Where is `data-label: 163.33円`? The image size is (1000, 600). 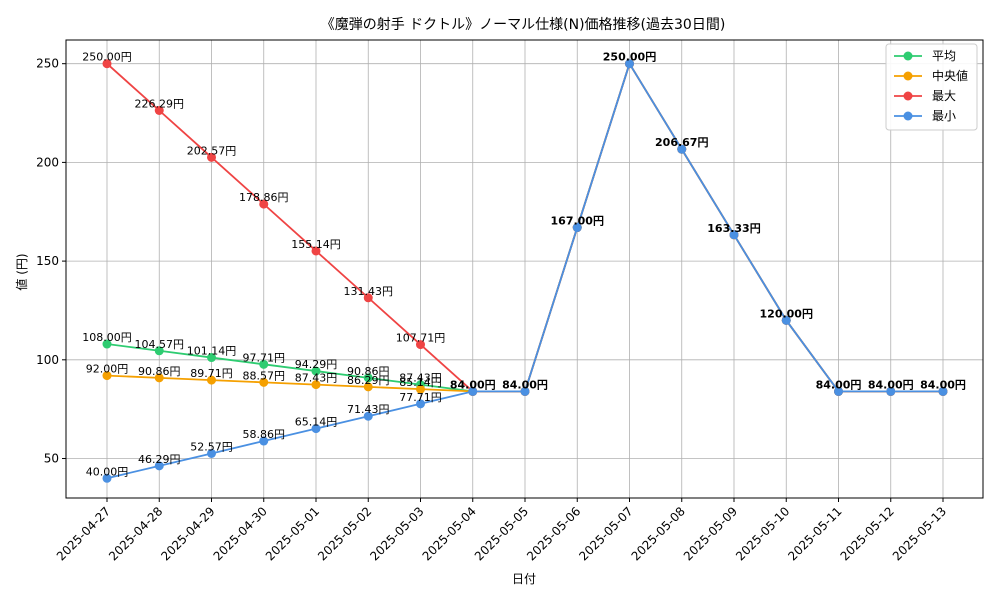
data-label: 163.33円 is located at coordinates (733, 228).